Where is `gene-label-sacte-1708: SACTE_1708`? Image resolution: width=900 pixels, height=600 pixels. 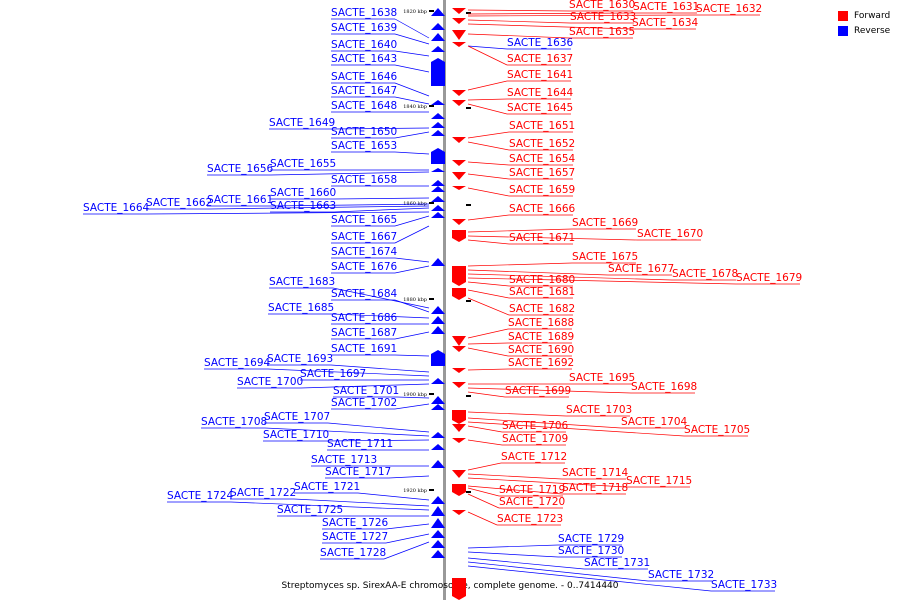
gene-label-sacte-1708: SACTE_1708 is located at coordinates (234, 422).